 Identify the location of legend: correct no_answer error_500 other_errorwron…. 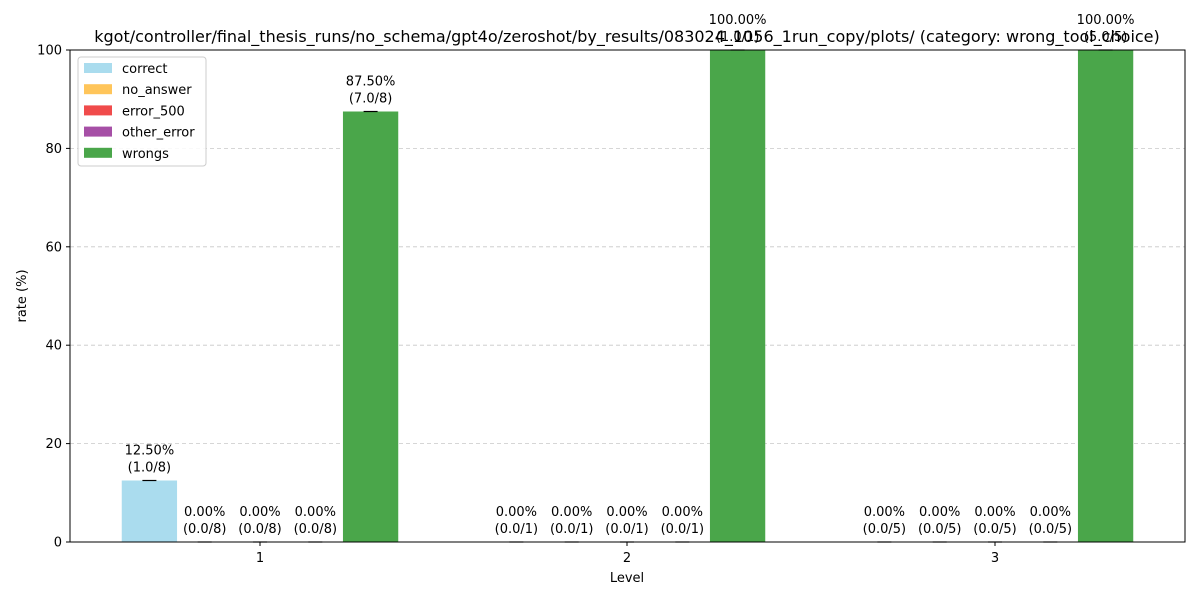
(142, 111).